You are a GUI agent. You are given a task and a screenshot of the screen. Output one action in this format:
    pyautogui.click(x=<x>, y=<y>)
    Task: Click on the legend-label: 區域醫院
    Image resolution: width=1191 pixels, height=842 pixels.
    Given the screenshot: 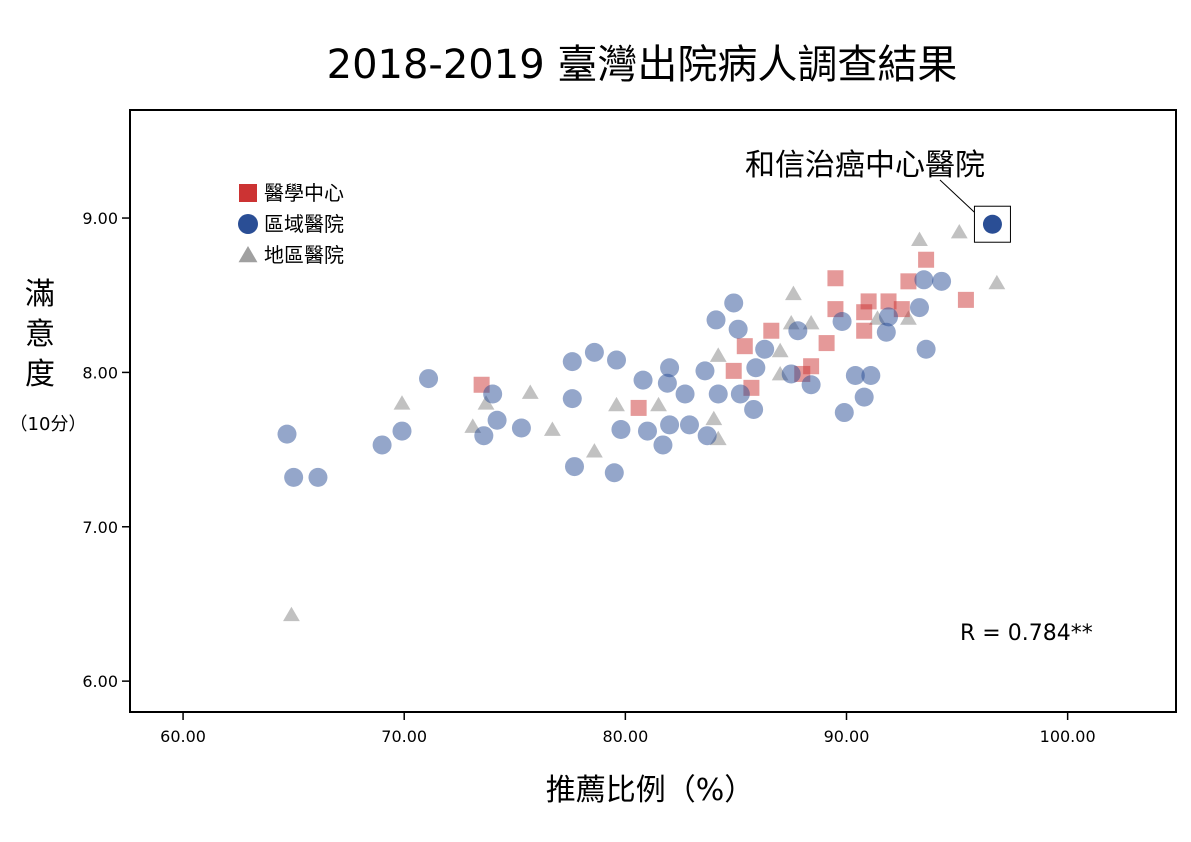 What is the action you would take?
    pyautogui.click(x=304, y=224)
    